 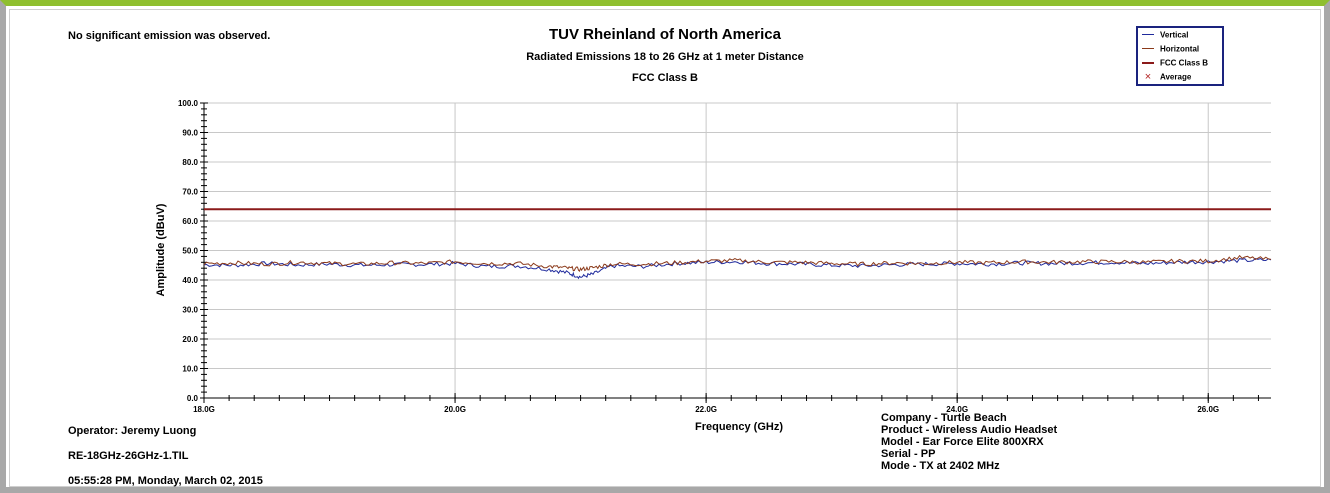 I want to click on y-tick-label: 10.0, so click(x=190, y=369).